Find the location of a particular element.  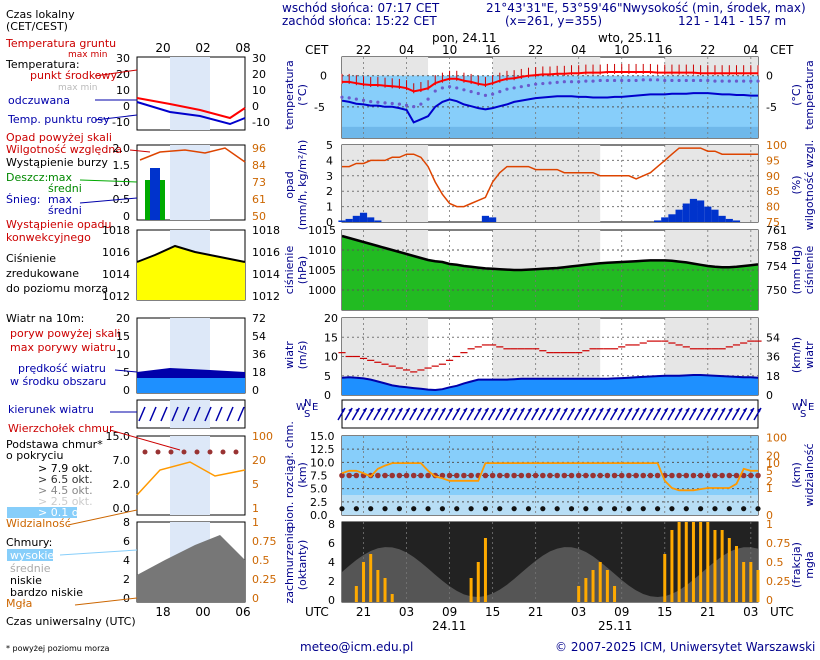

compass-N-left: N is located at coordinates (307, 403).